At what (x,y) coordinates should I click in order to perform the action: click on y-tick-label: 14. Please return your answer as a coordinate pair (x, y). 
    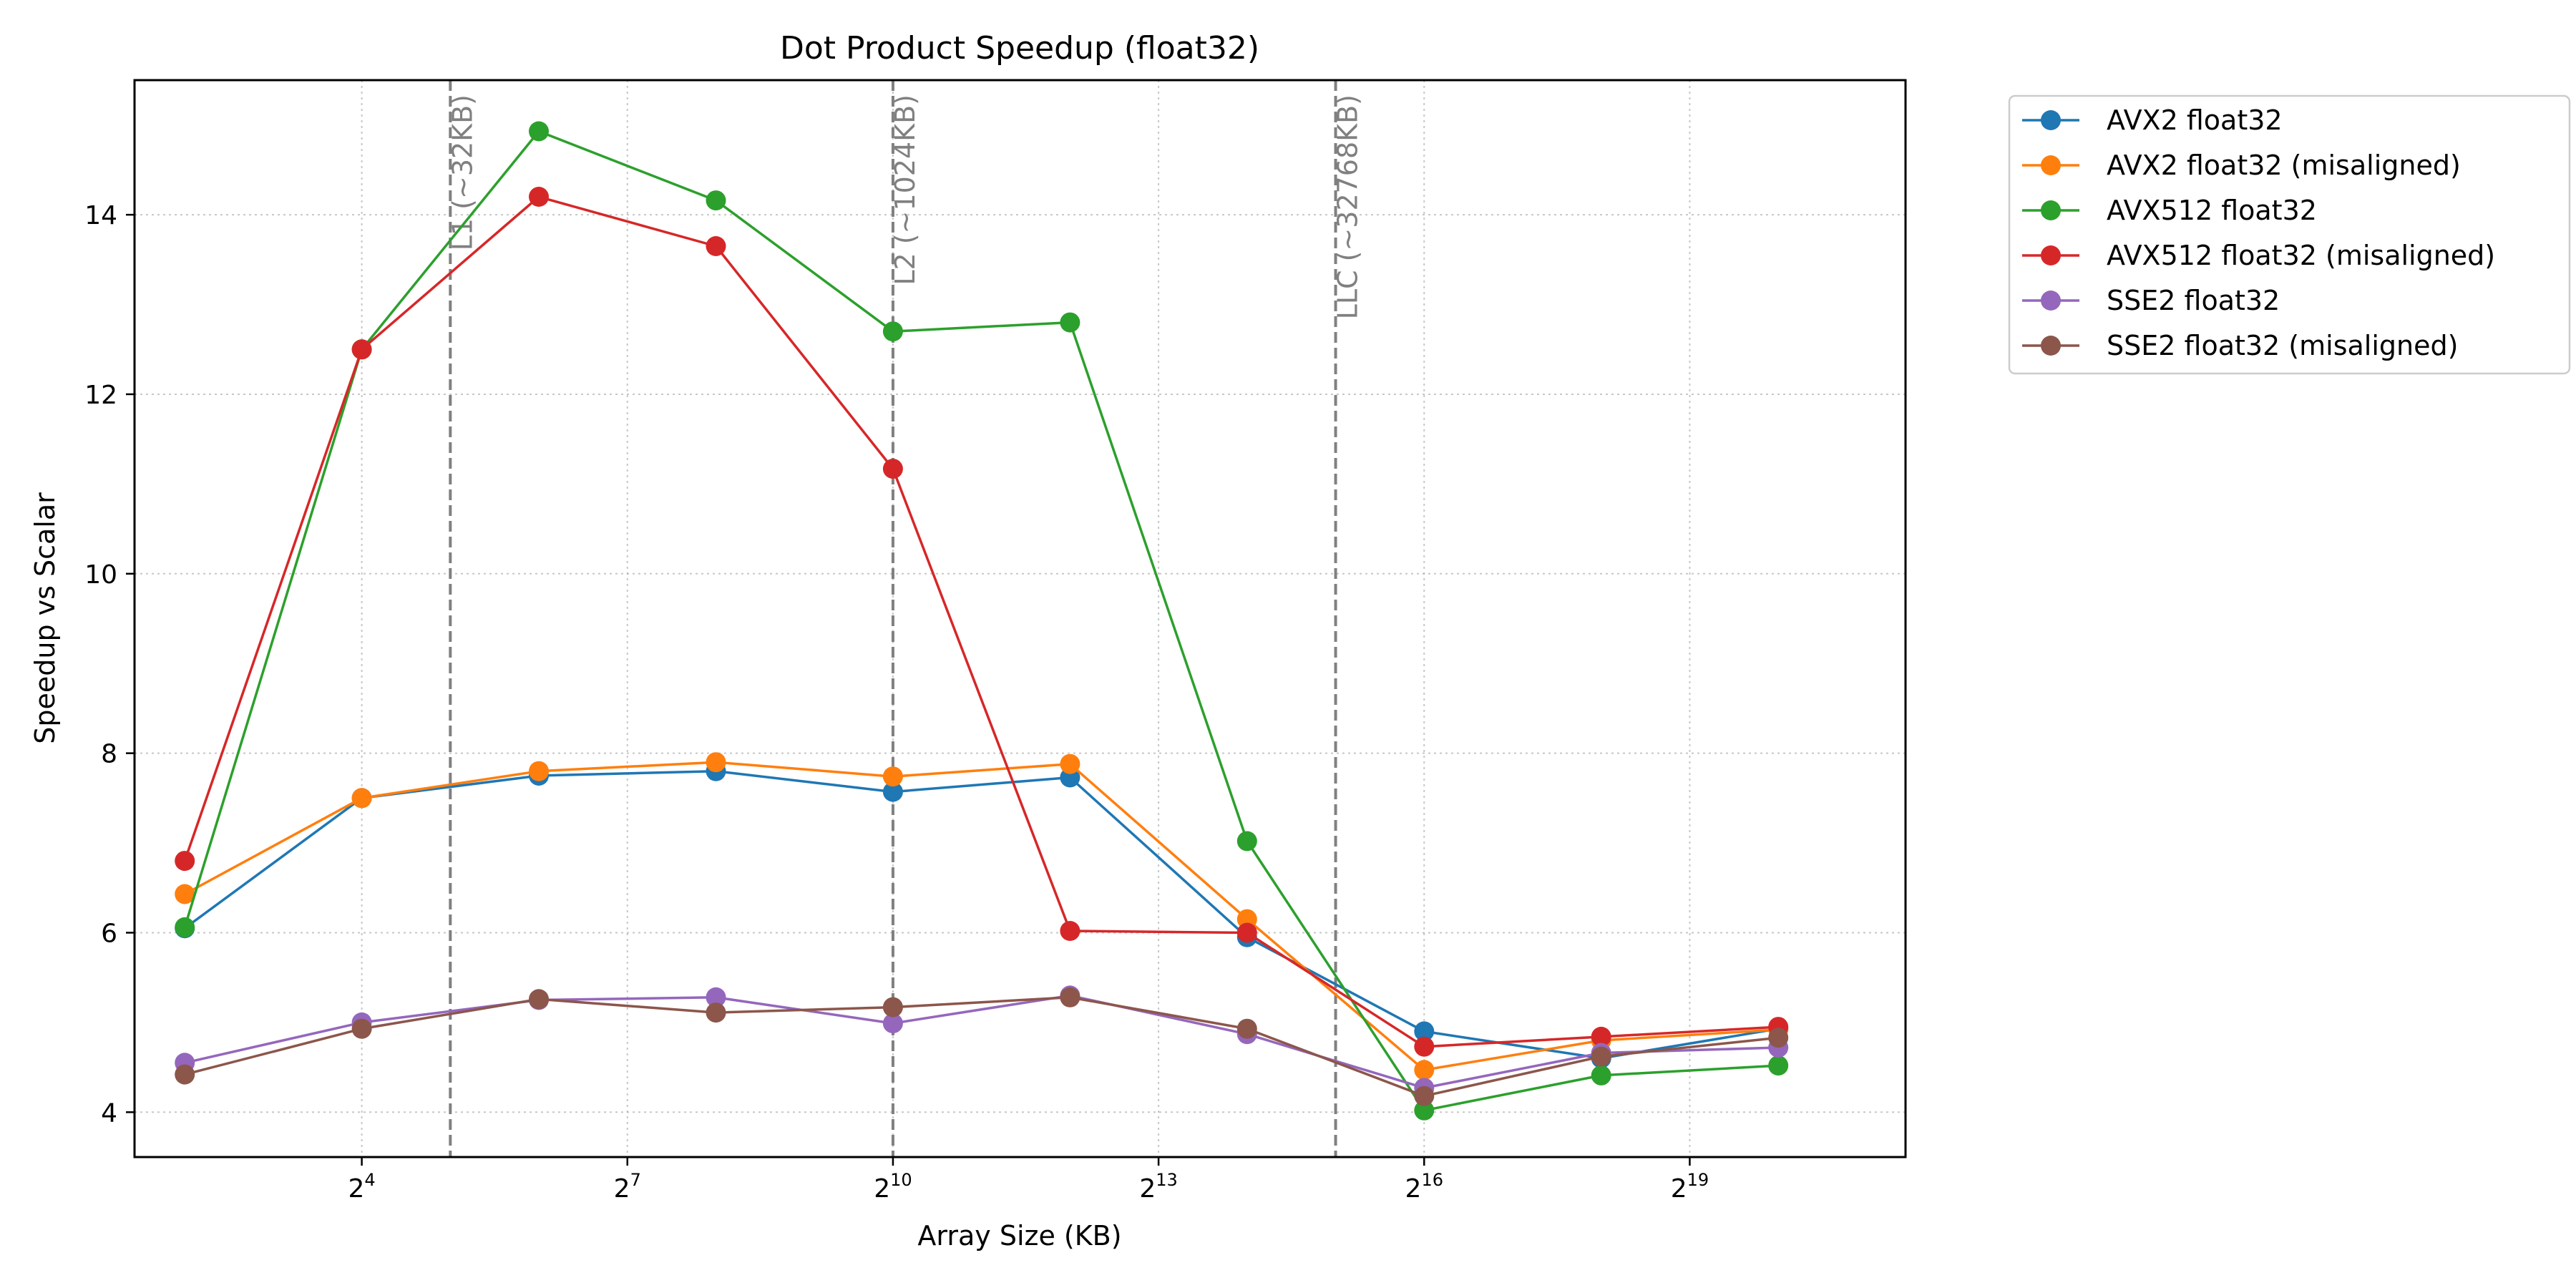
    Looking at the image, I should click on (100, 215).